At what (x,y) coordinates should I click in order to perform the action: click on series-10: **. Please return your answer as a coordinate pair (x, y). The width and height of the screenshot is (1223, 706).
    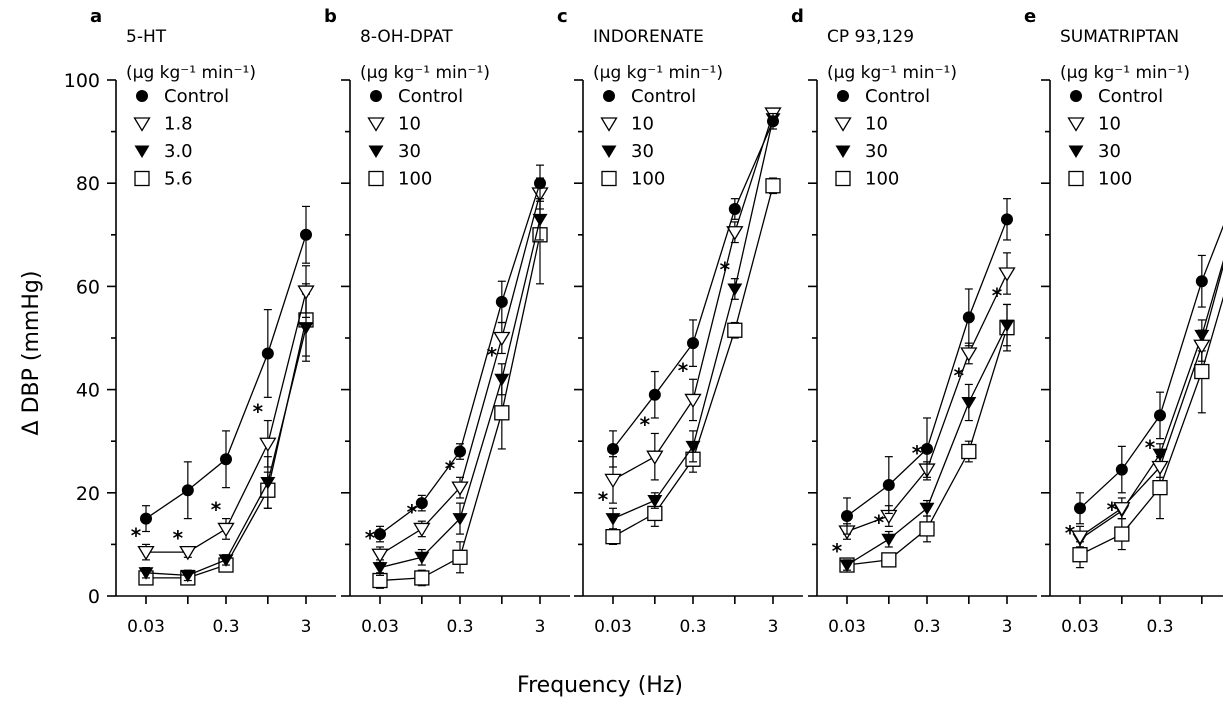
    Looking at the image, I should click on (693, 305).